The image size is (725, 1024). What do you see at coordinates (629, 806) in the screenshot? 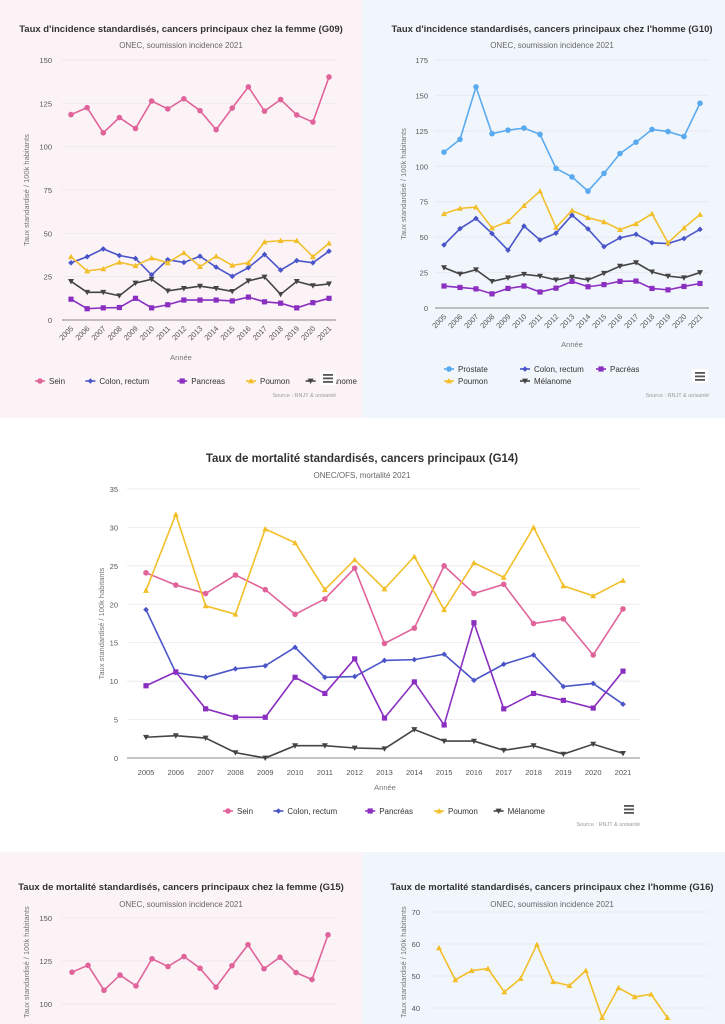
I see `hamburger-icon` at bounding box center [629, 806].